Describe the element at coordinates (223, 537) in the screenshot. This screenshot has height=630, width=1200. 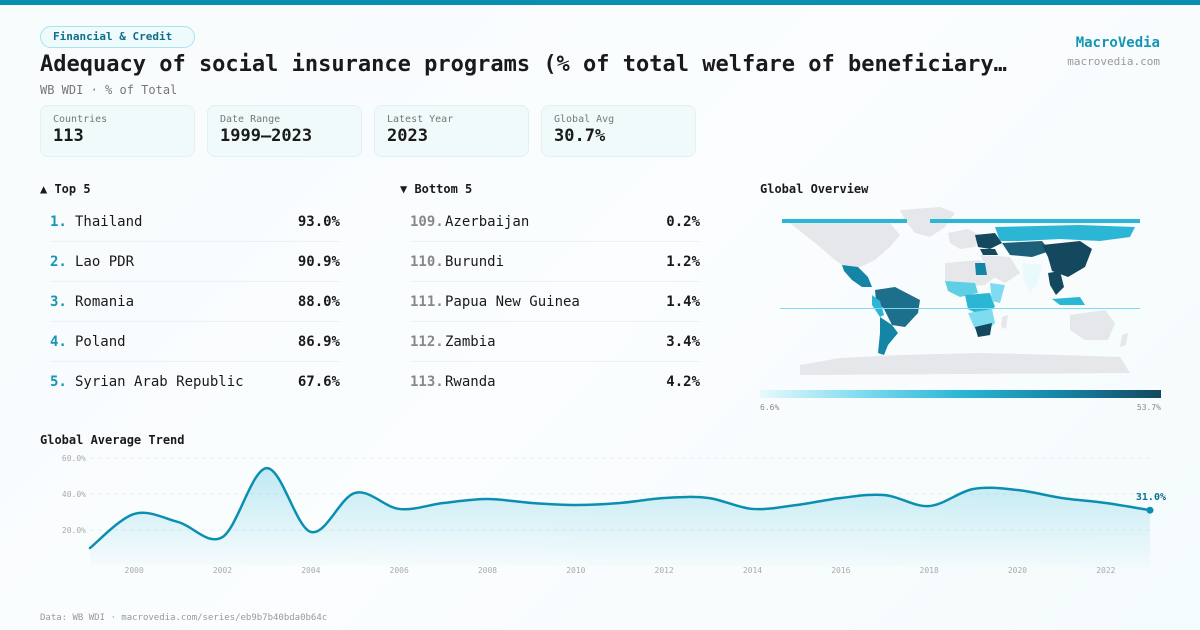
I see `data-point-2002` at that location.